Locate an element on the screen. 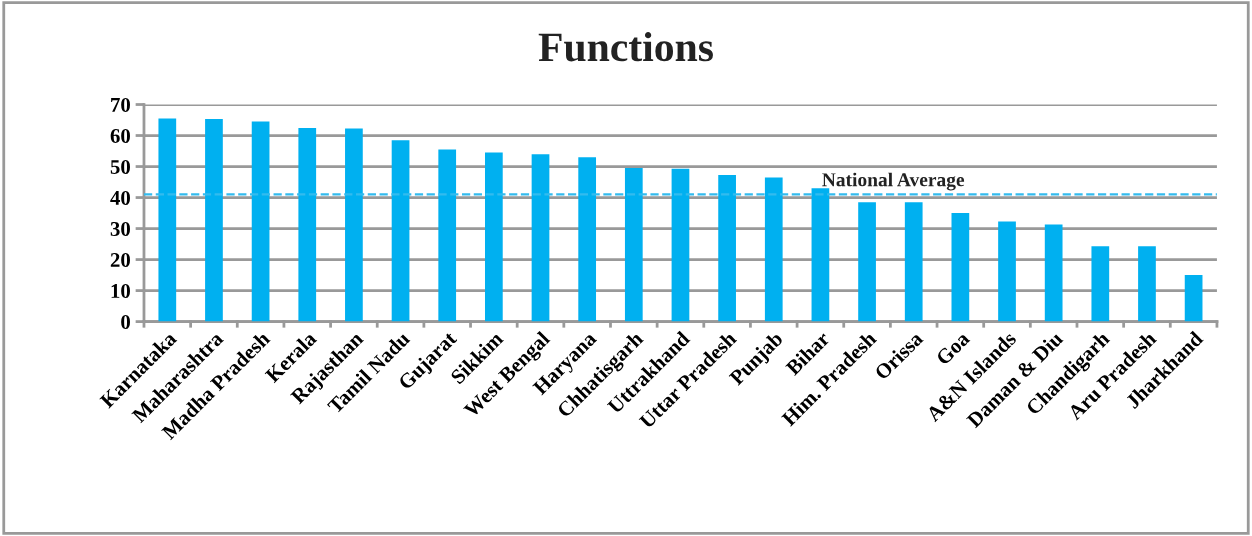 The height and width of the screenshot is (536, 1252). y-tick-label: 60 is located at coordinates (120, 135).